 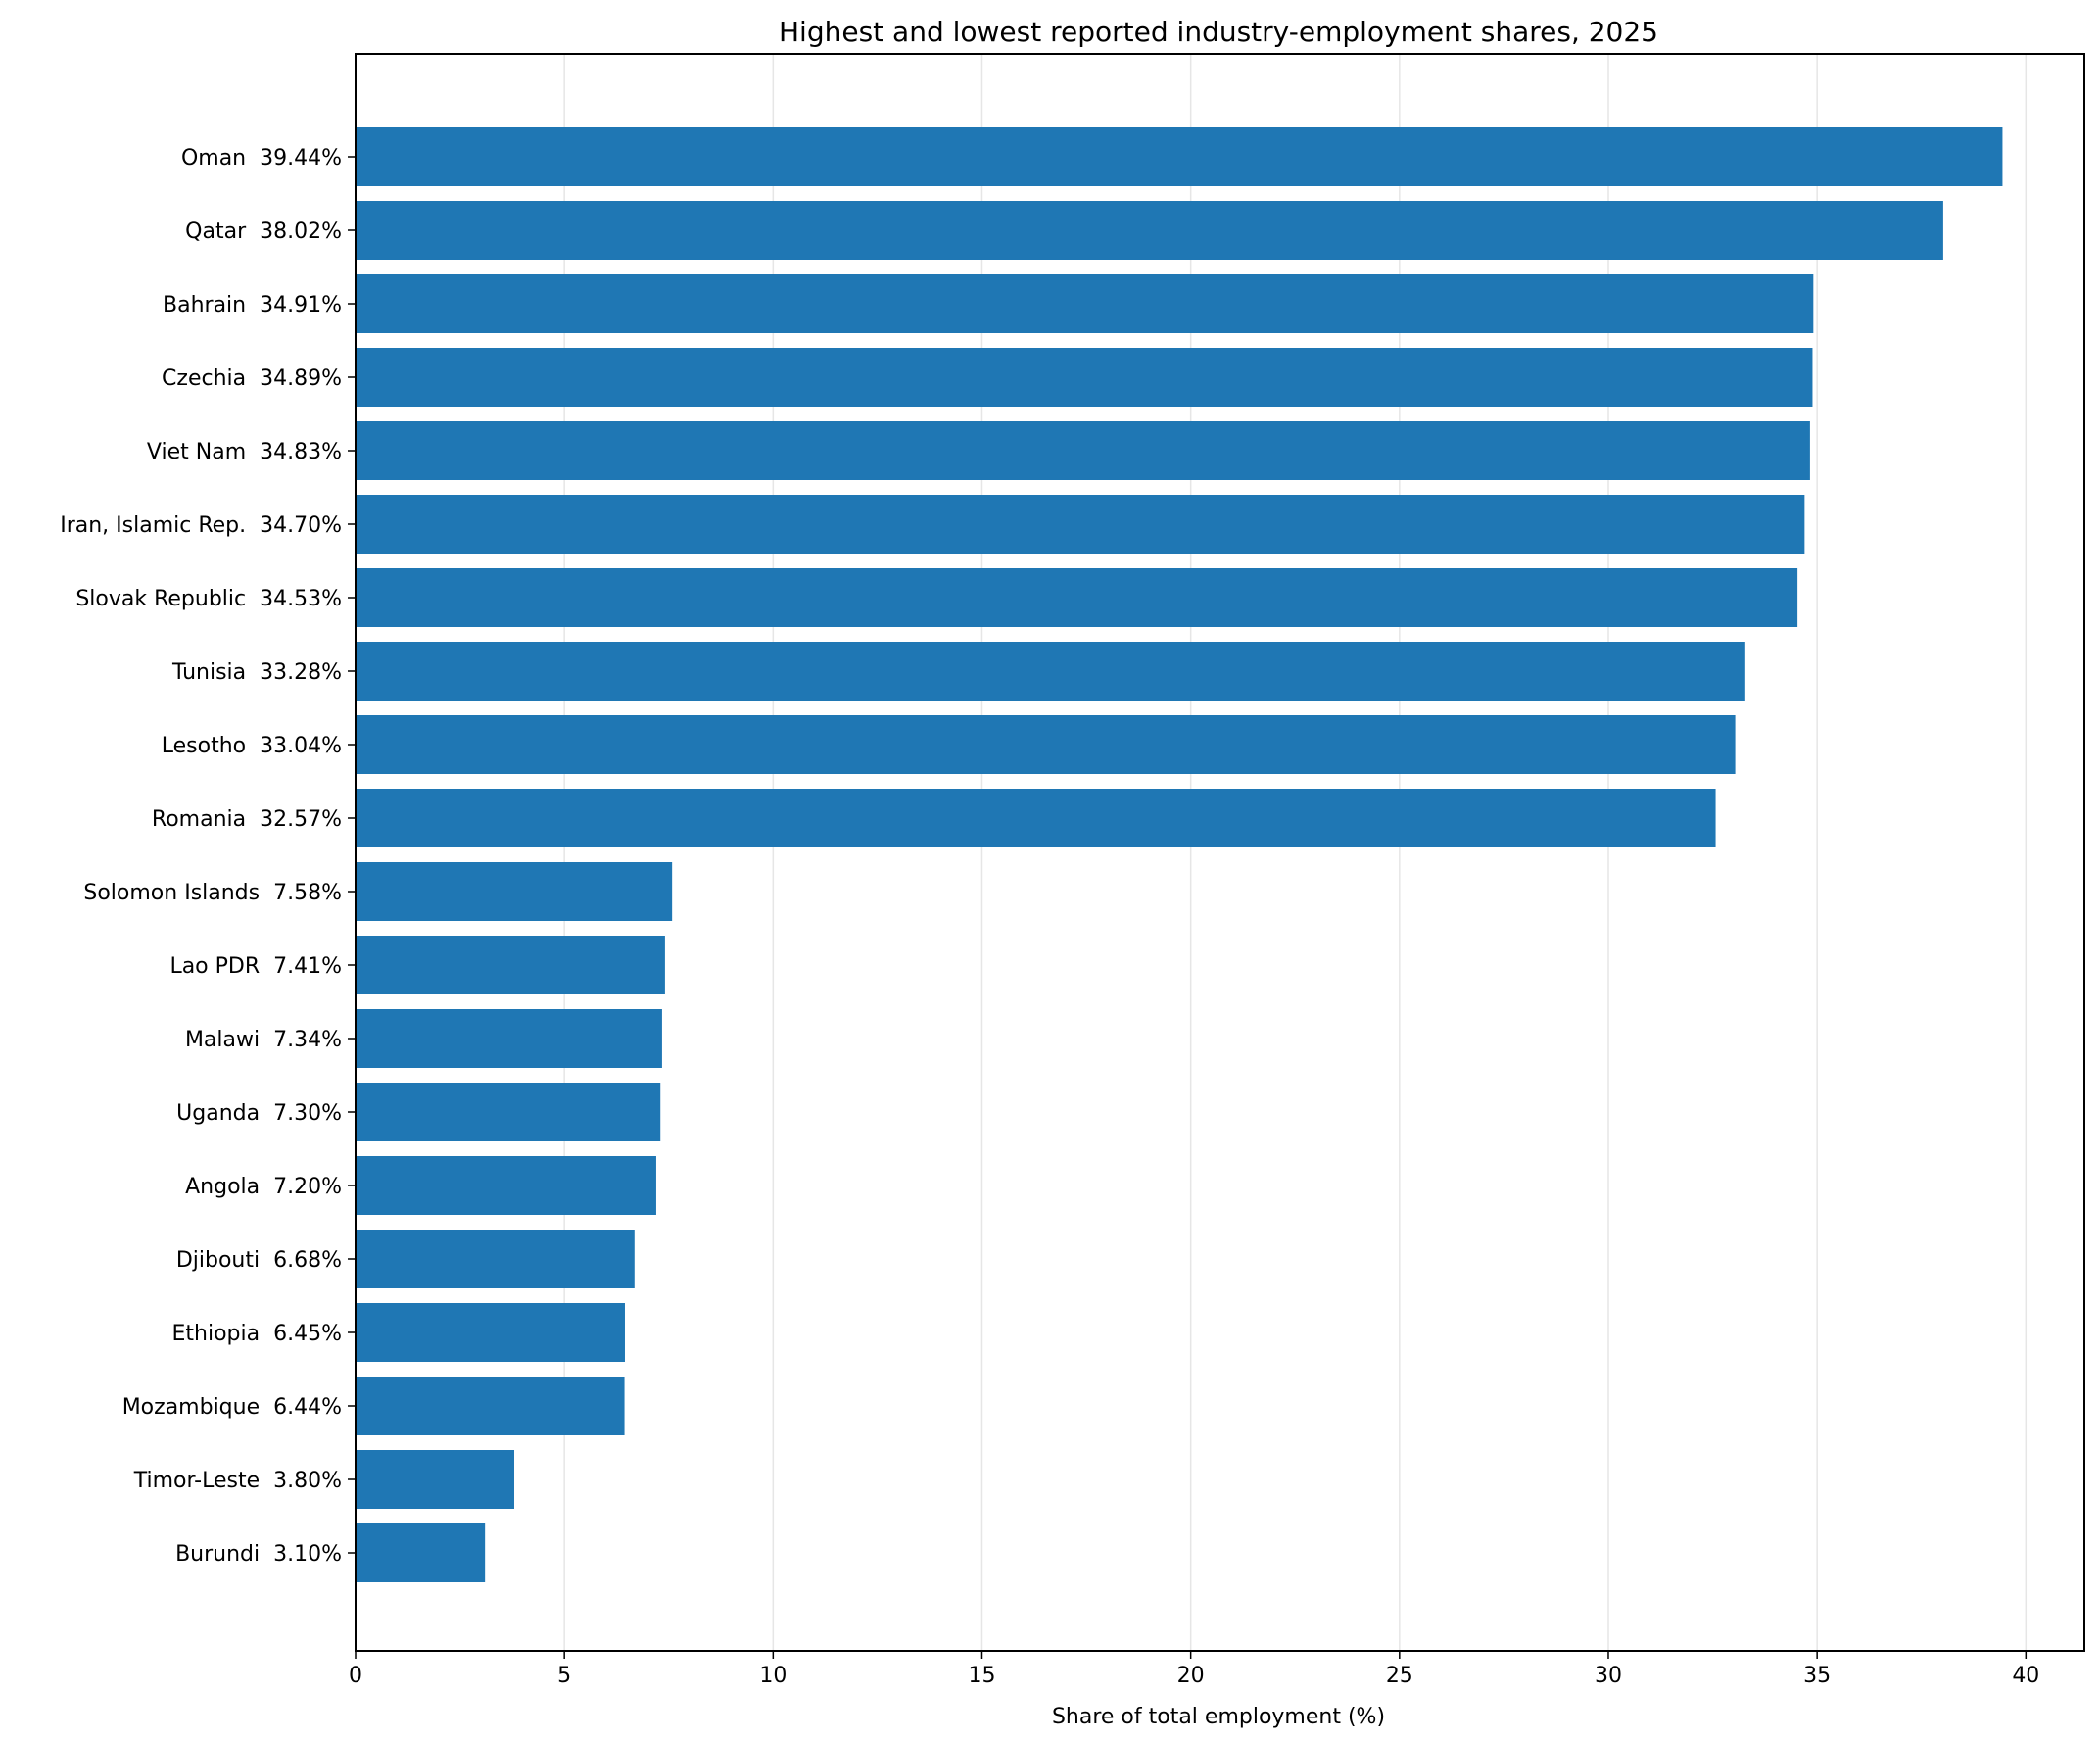 I want to click on y-tick-label: Solomon Islands 7.58%, so click(x=212, y=893).